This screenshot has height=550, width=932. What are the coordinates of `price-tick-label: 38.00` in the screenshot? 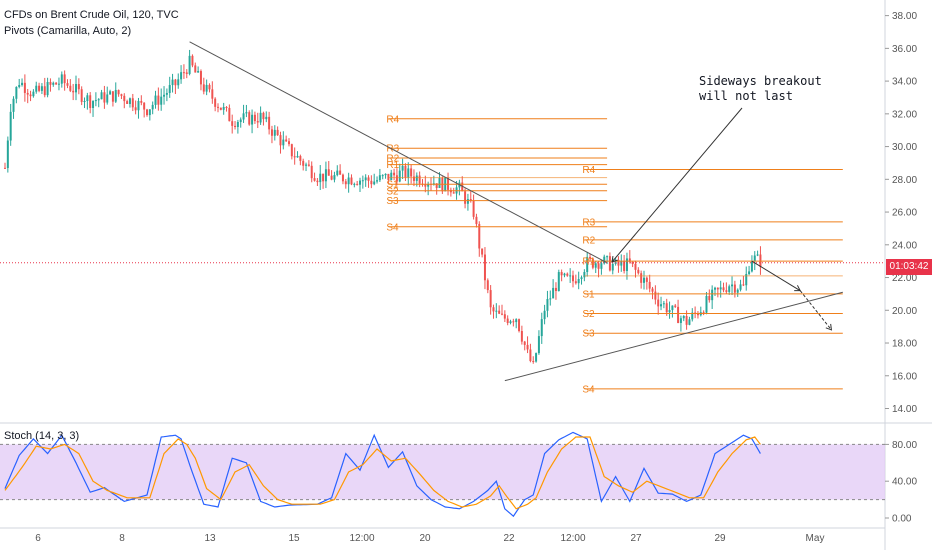 It's located at (904, 16).